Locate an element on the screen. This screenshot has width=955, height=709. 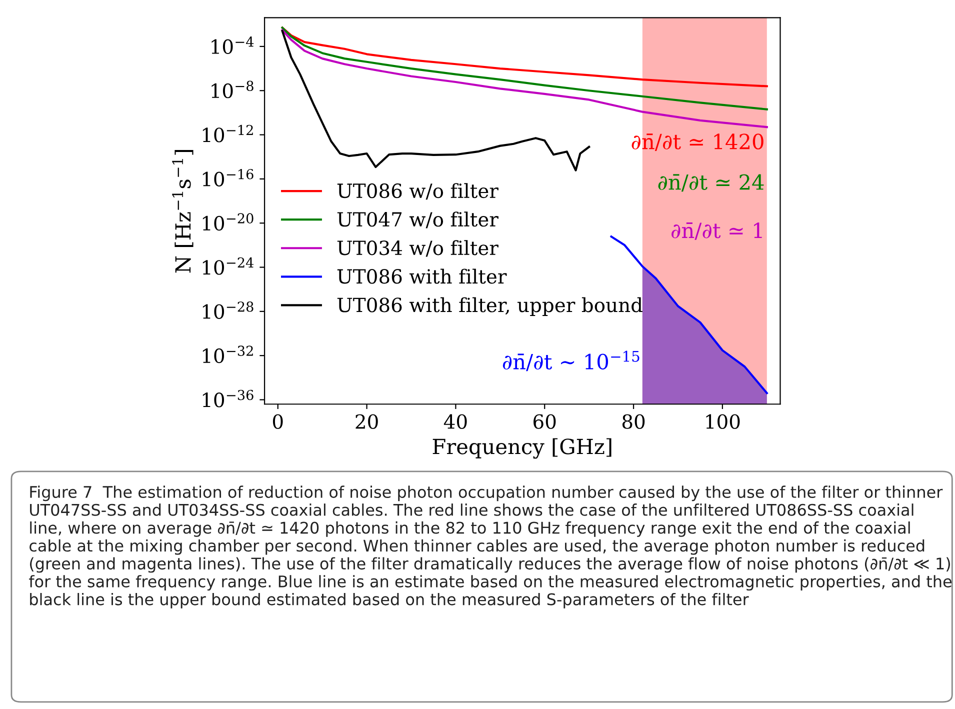
annotation: ∂n̄/∂t ≃ 24 is located at coordinates (711, 183).